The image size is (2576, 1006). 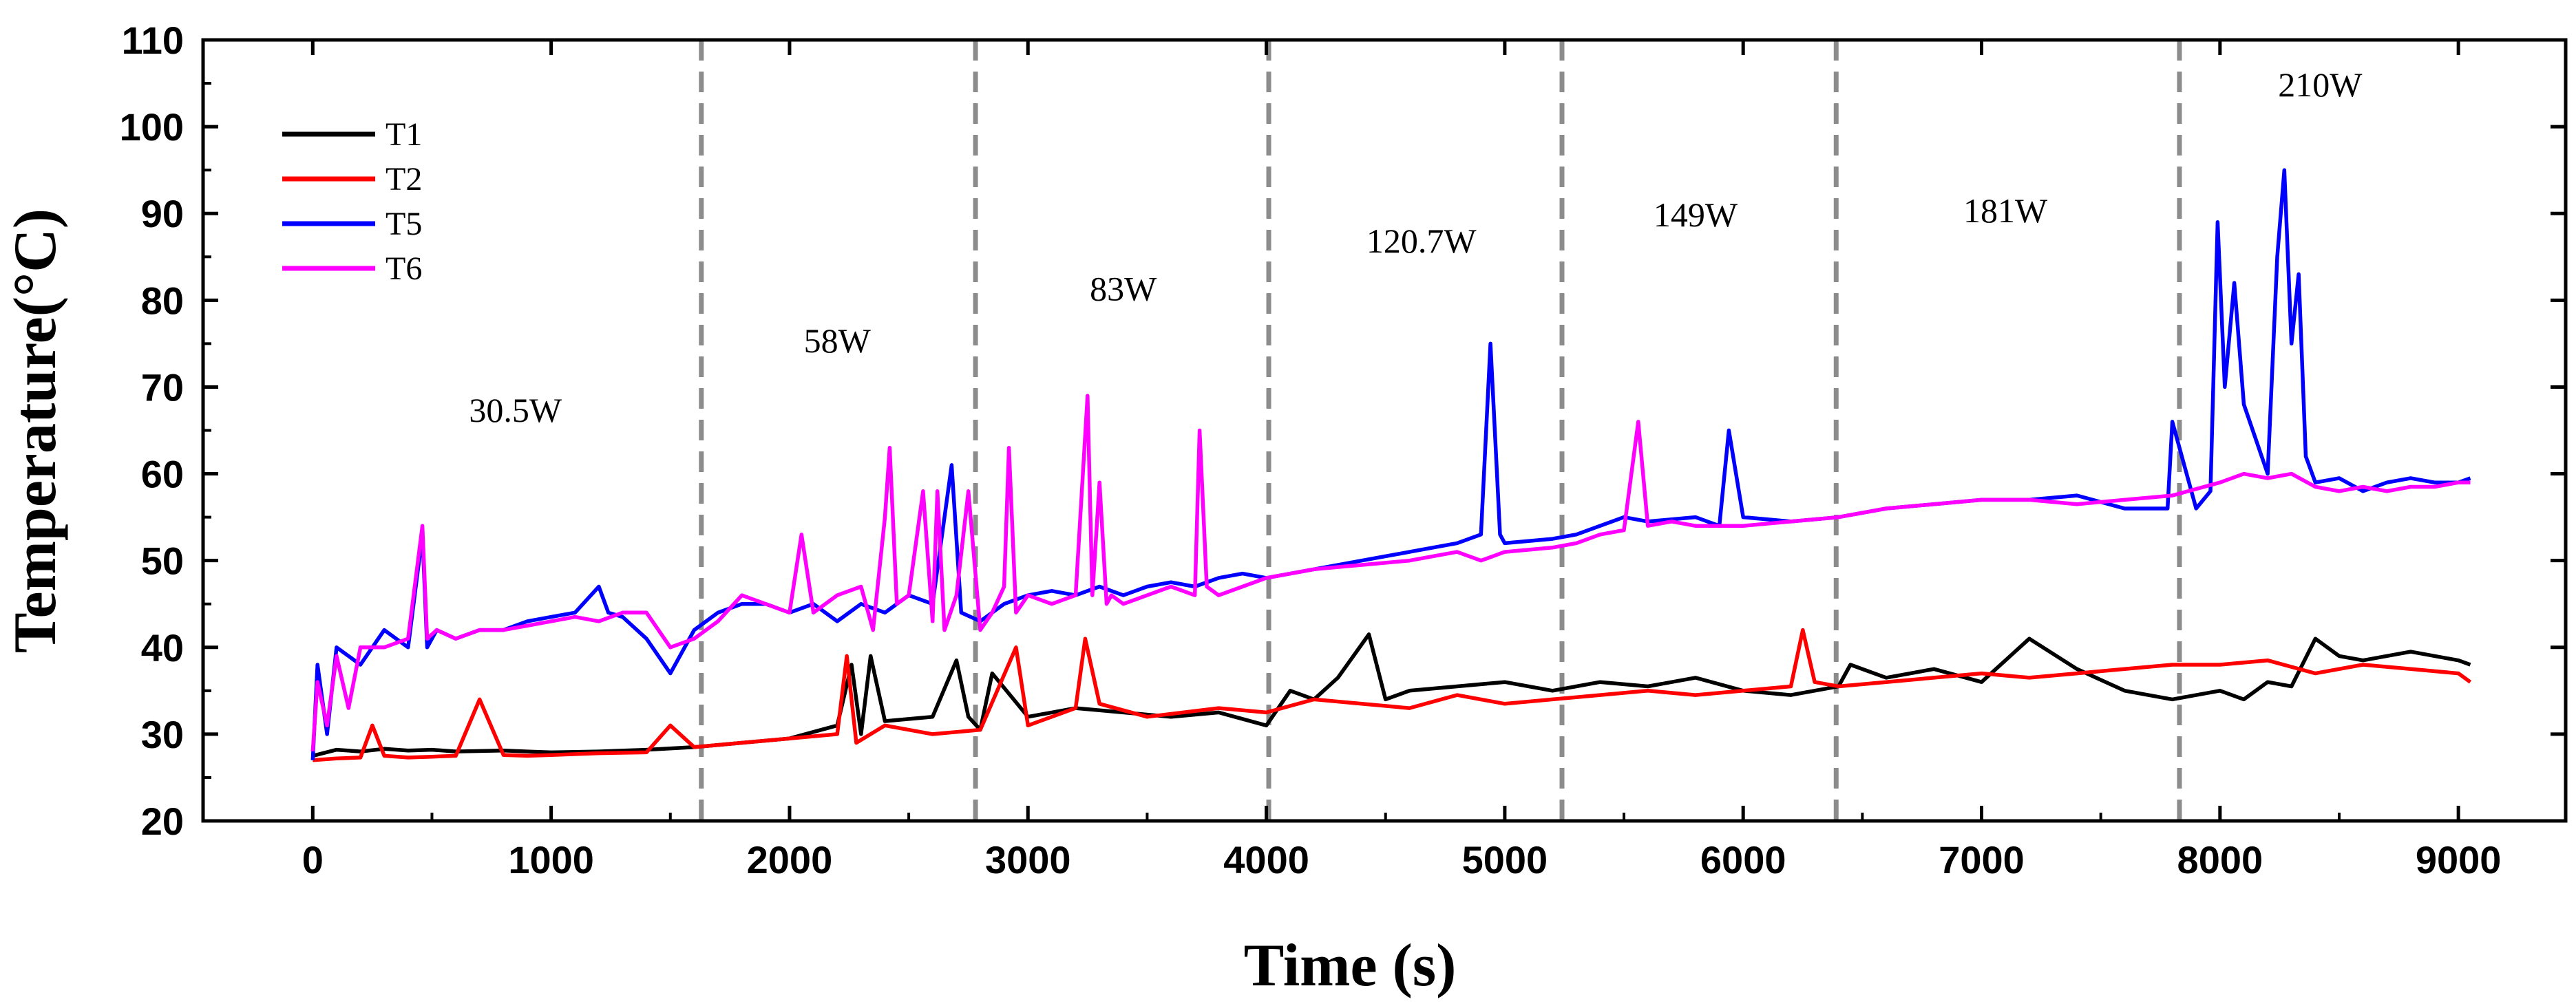 I want to click on power-label-4: 120.7W, so click(x=1422, y=241).